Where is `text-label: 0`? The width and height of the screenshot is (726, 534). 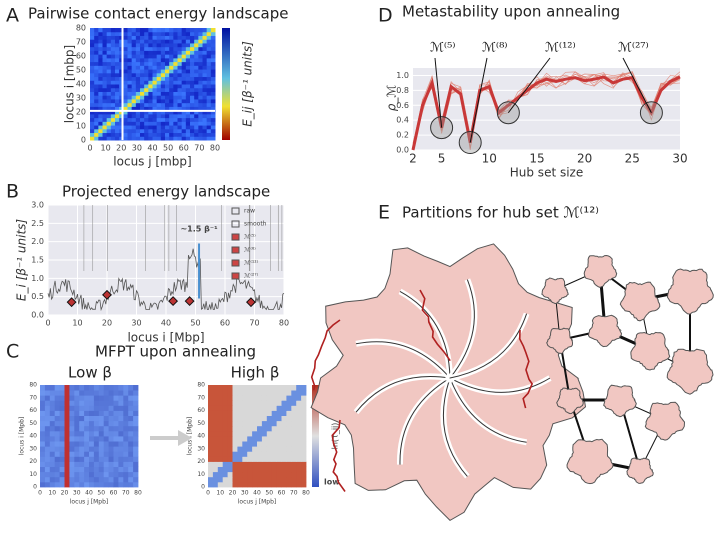
text-label: 0 is located at coordinates (40, 493).